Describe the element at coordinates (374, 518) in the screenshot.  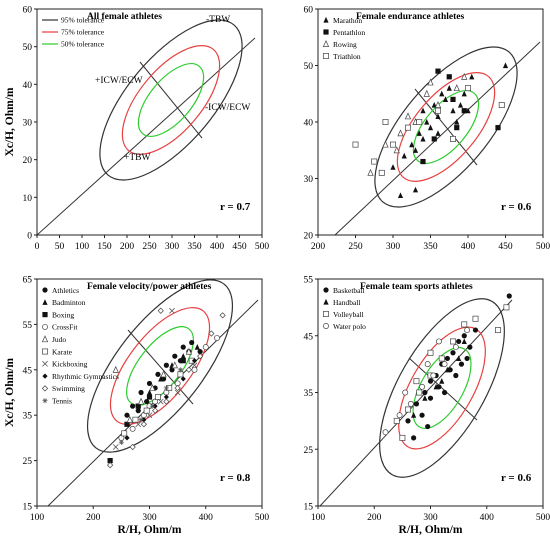
I see `x-tick-label: 200` at that location.